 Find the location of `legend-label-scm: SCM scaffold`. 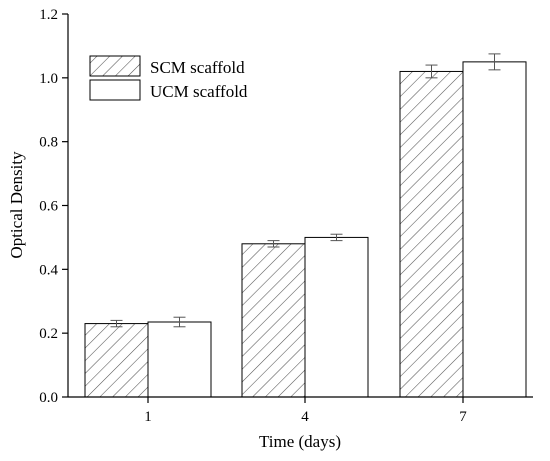

legend-label-scm: SCM scaffold is located at coordinates (197, 67).